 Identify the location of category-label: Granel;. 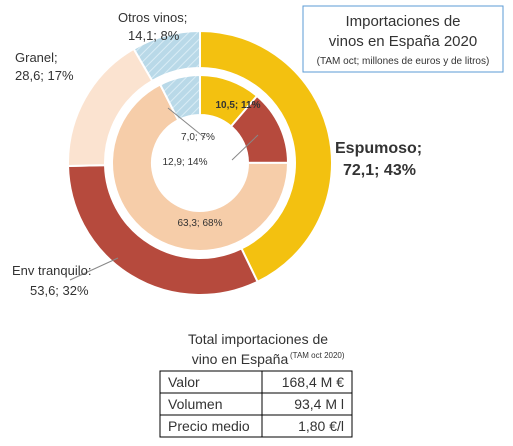
(36, 57).